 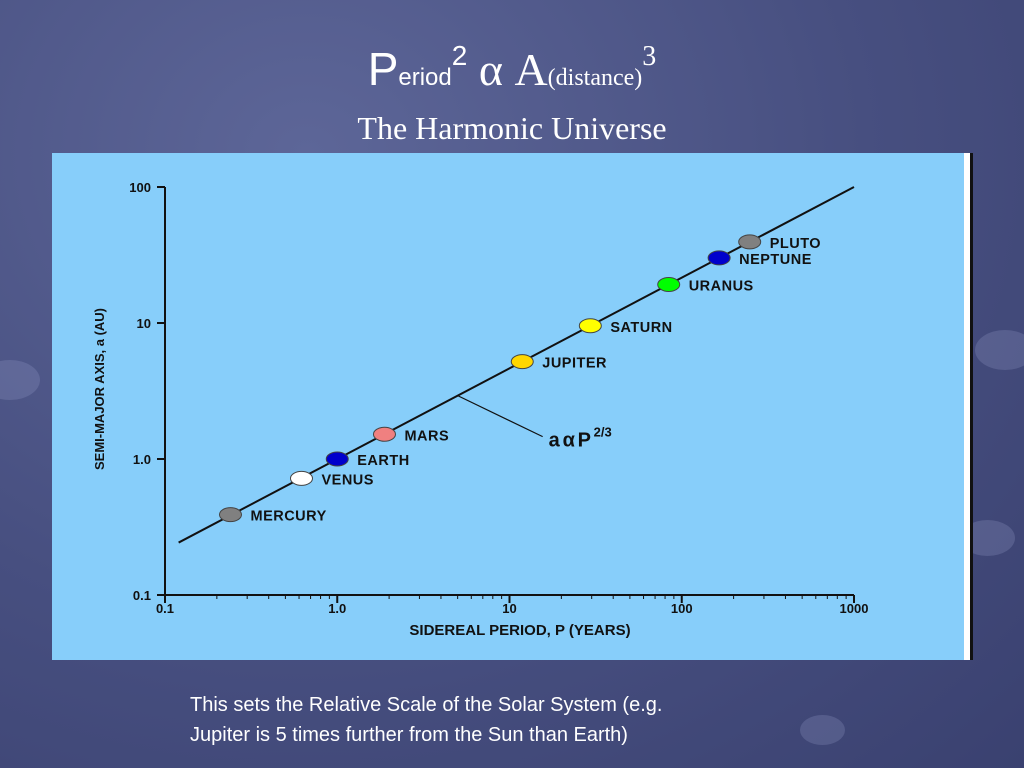 I want to click on planet-label-saturn: SATURN, so click(x=641, y=328).